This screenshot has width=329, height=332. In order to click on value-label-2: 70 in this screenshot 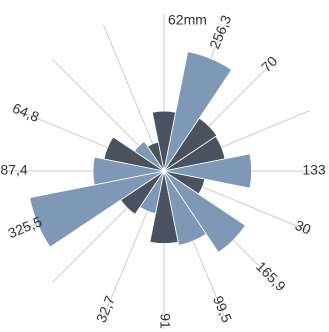, I will do `click(269, 64)`.